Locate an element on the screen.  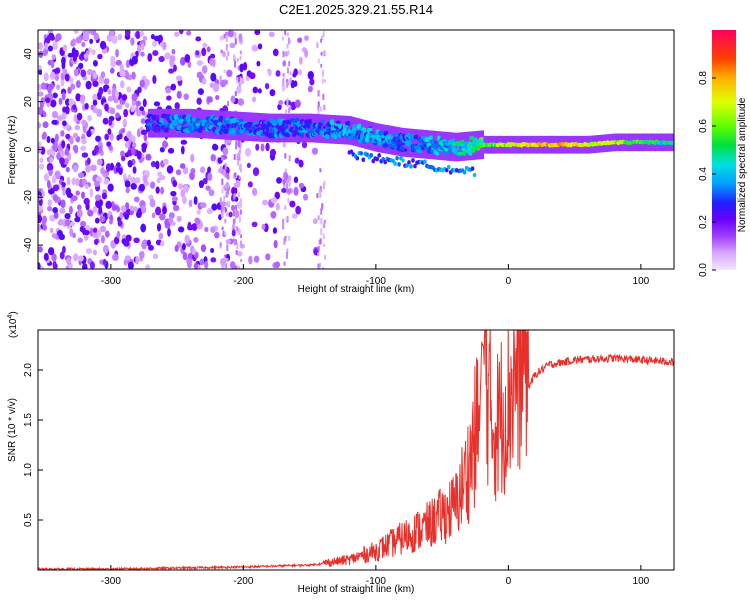
figure-title: C2E1.2025.329.21.55.R14 is located at coordinates (356, 9).